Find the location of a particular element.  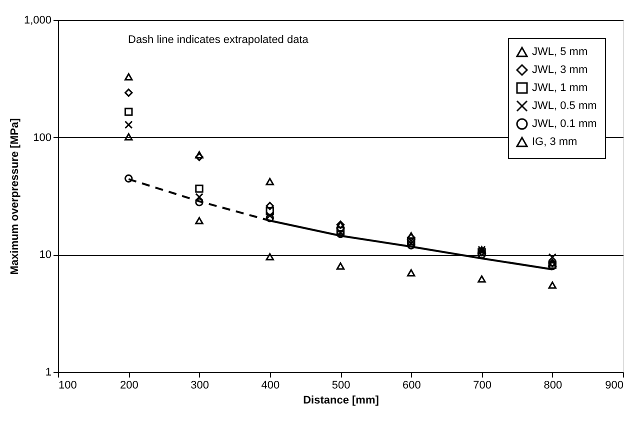

y-tick-label: 1,000 is located at coordinates (38, 20).